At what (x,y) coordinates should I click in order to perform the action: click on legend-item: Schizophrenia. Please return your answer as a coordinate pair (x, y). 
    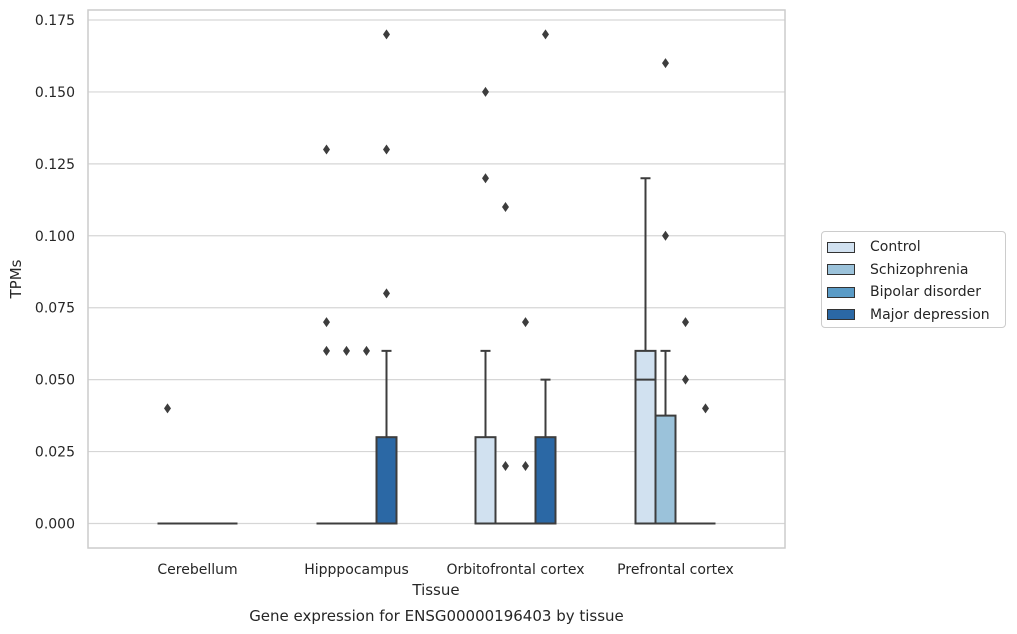
    Looking at the image, I should click on (916, 270).